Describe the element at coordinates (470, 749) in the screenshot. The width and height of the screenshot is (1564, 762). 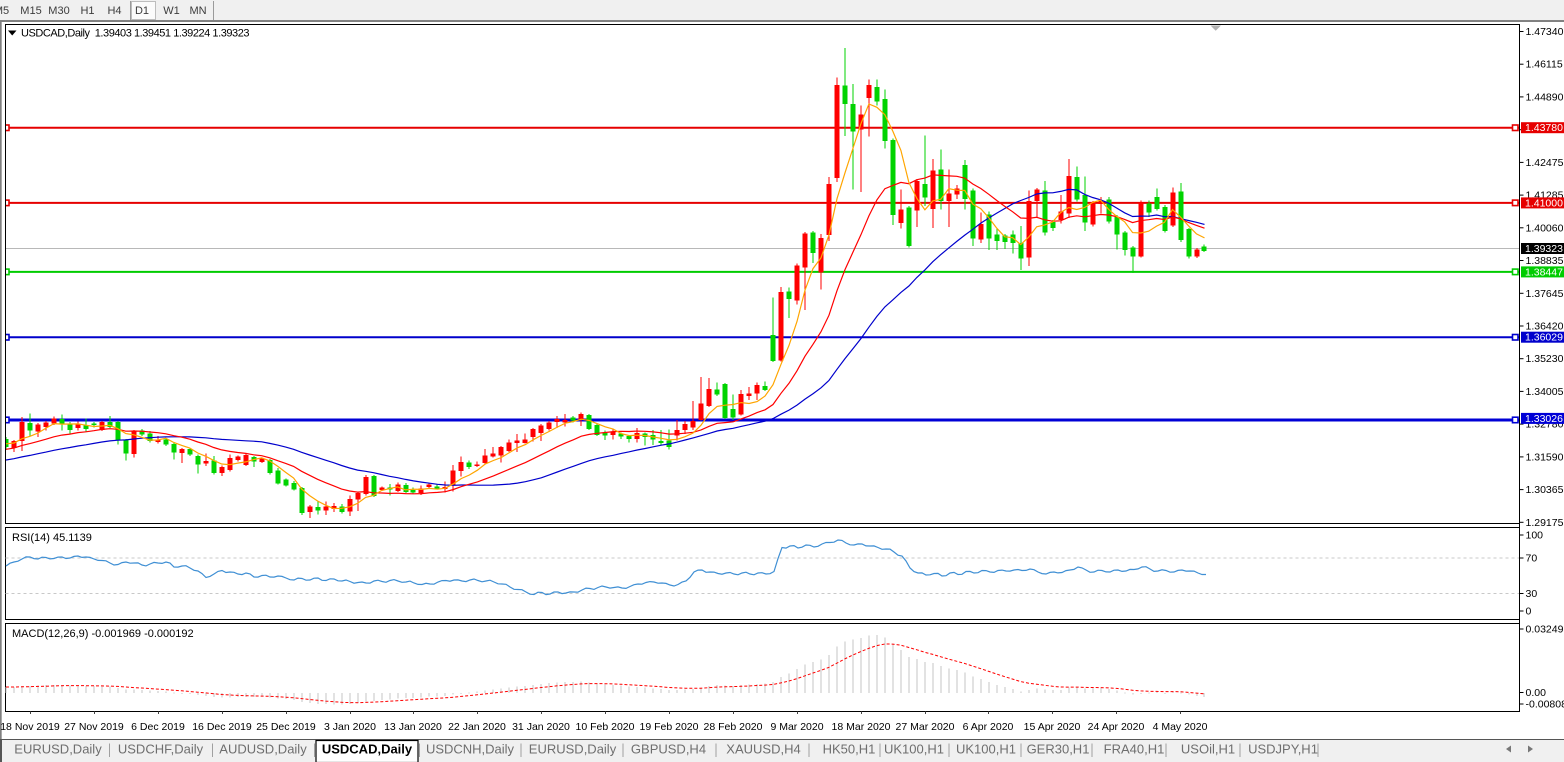
I see `svg-text: USDCNH,Daily` at that location.